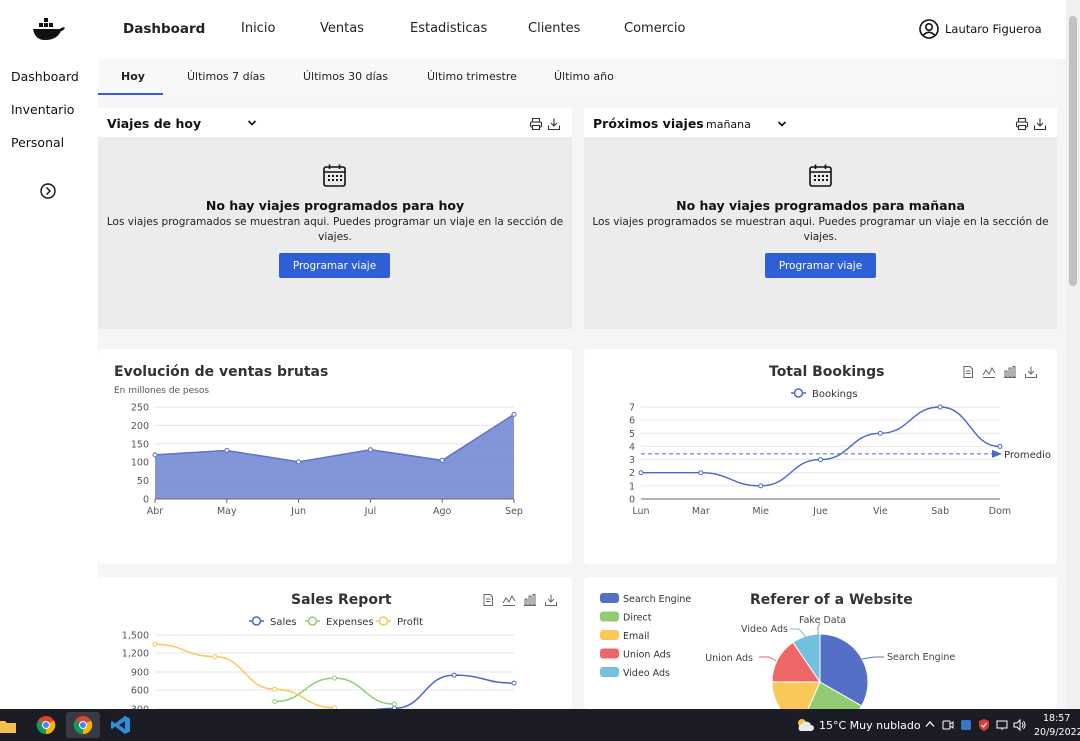 The height and width of the screenshot is (741, 1080). I want to click on weather-text: 15°C Muy nublado, so click(870, 725).